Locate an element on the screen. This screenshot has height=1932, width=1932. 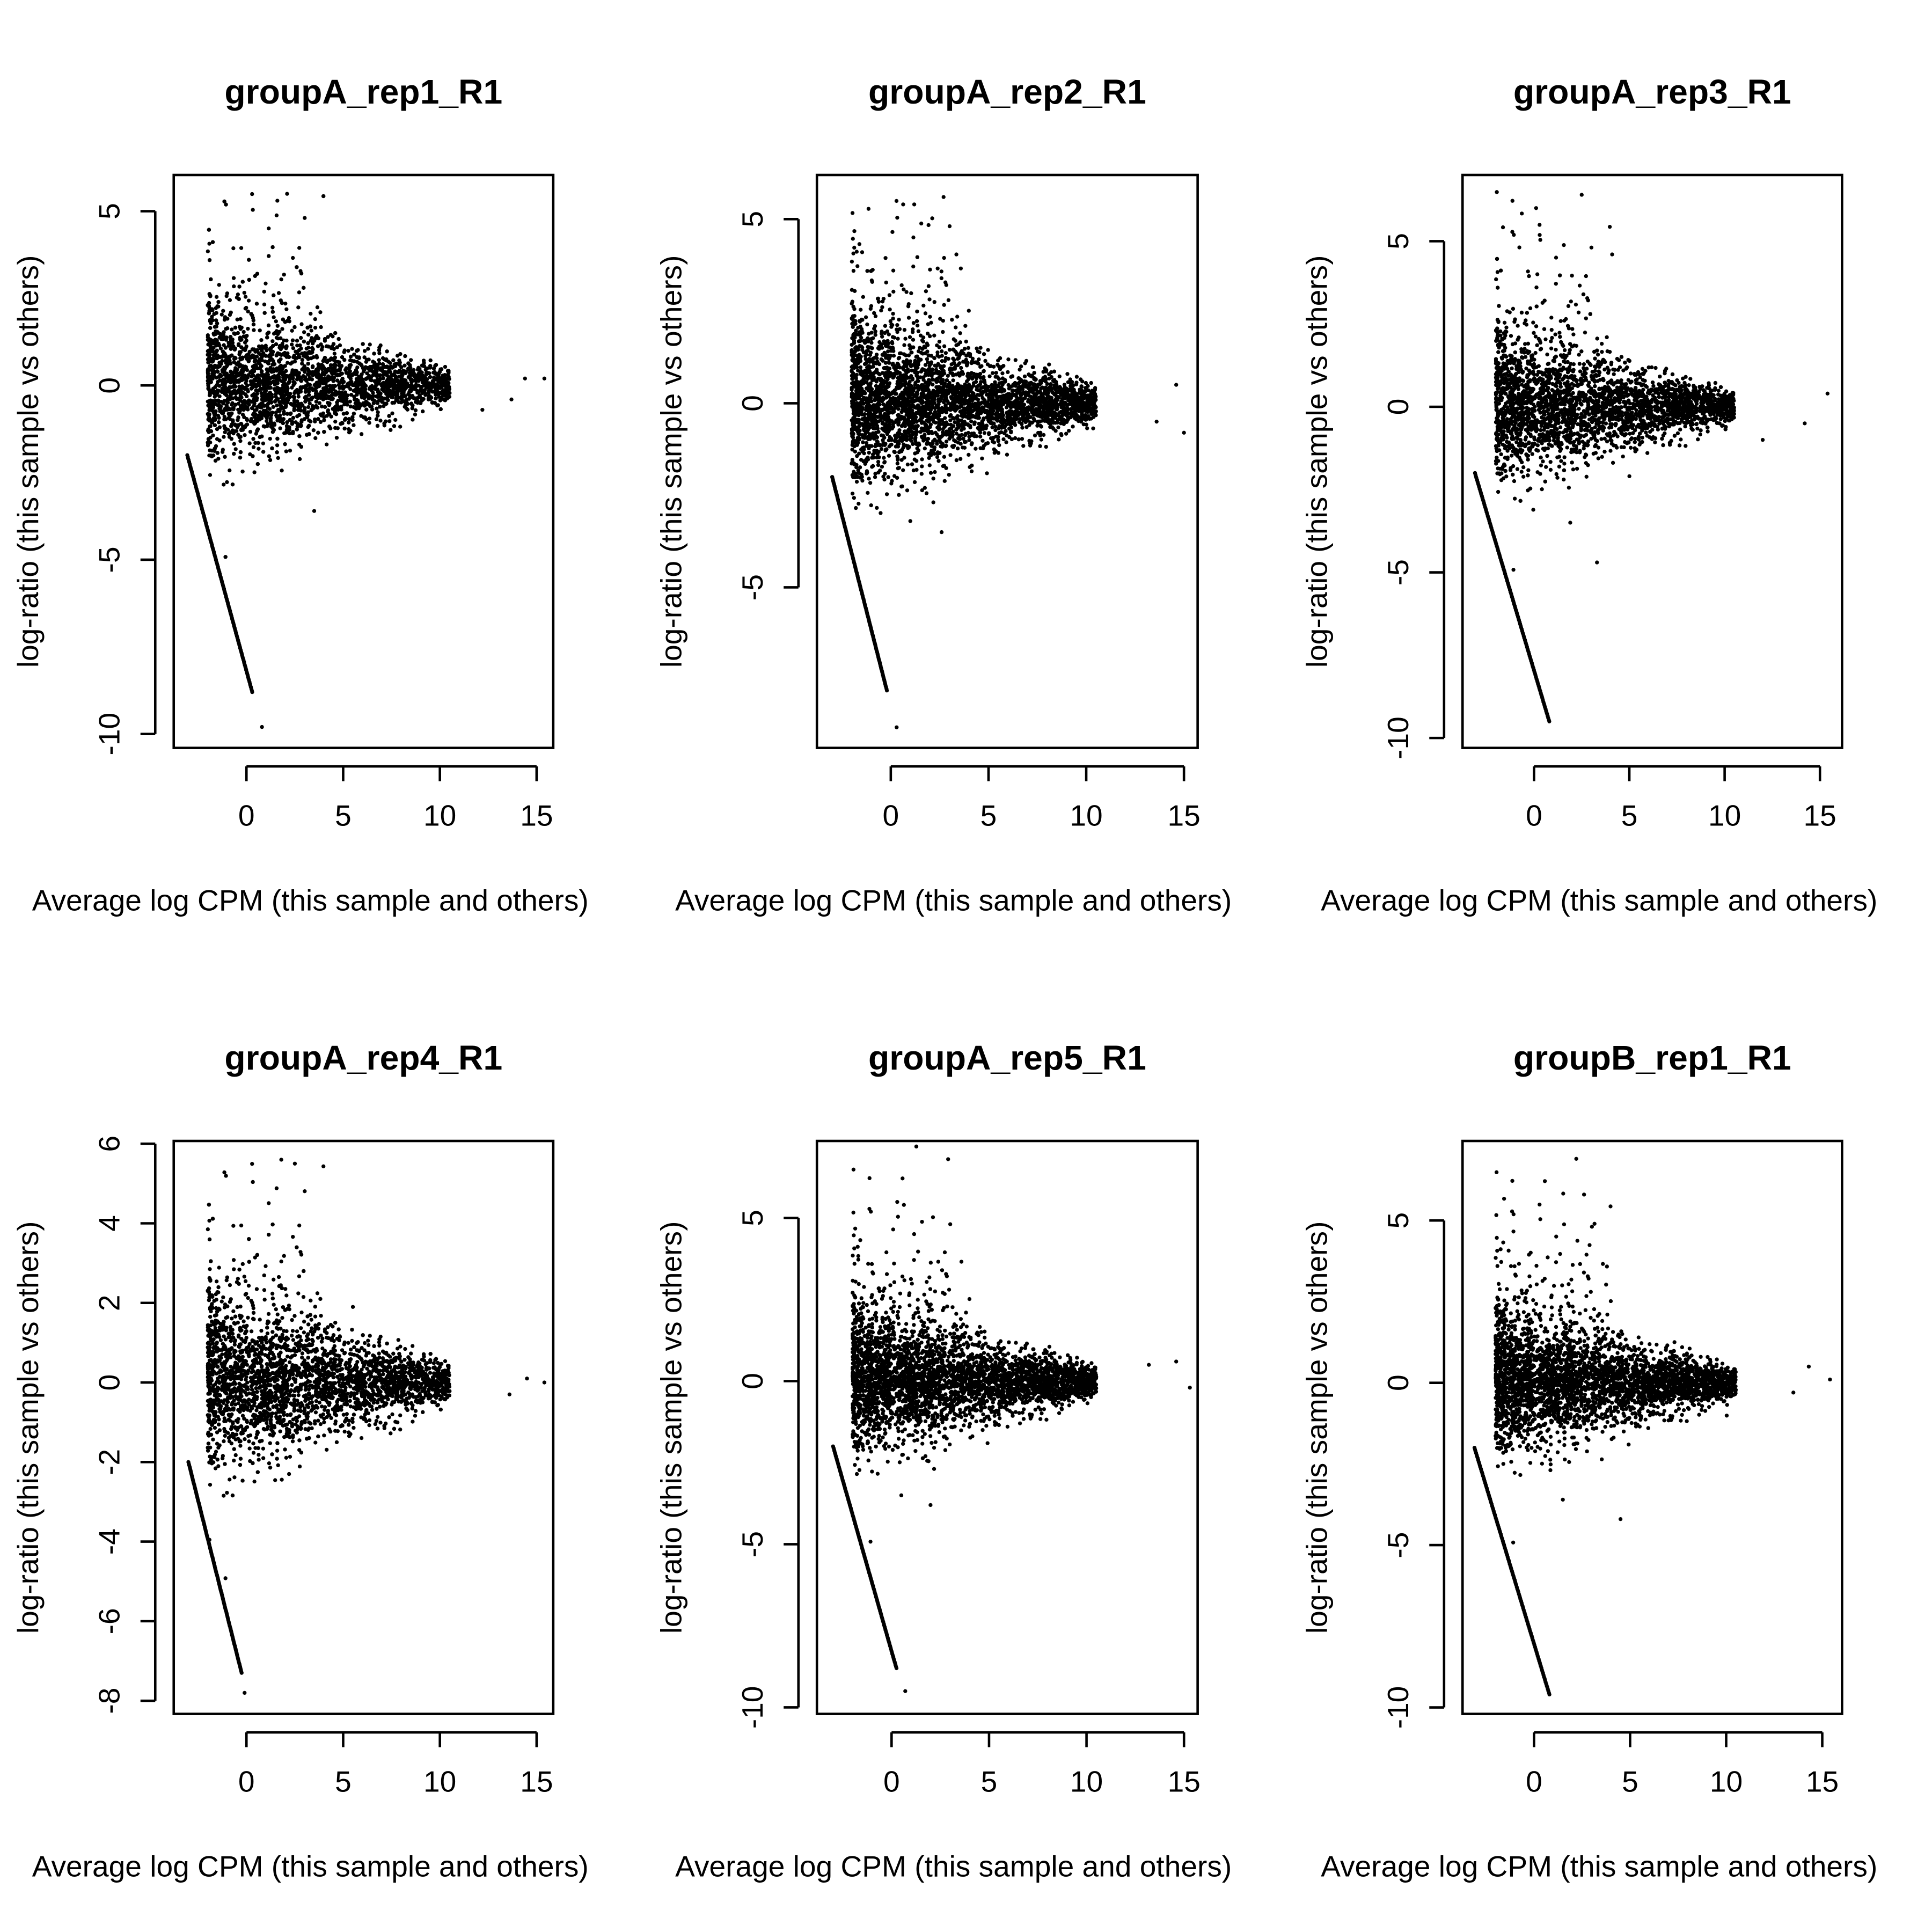
x-tick-label: 5 is located at coordinates (343, 815).